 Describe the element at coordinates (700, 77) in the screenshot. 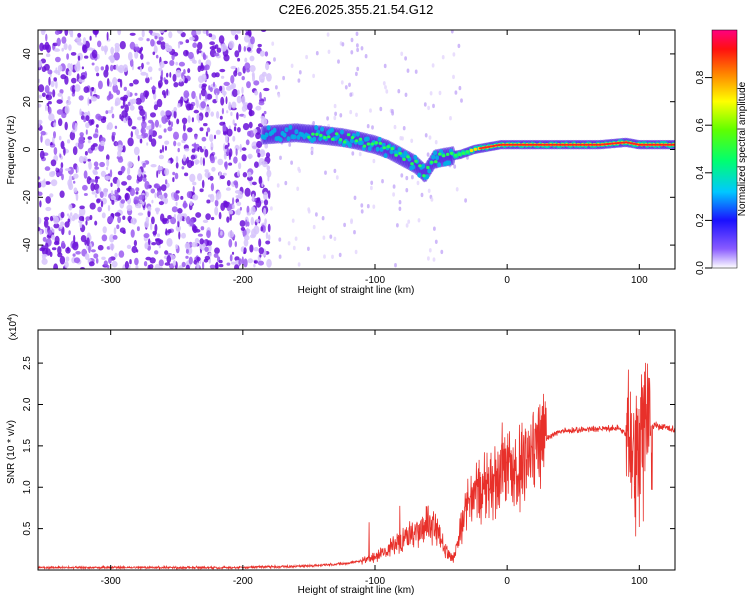

I see `colorbar-tick-label-4: 0.8` at that location.